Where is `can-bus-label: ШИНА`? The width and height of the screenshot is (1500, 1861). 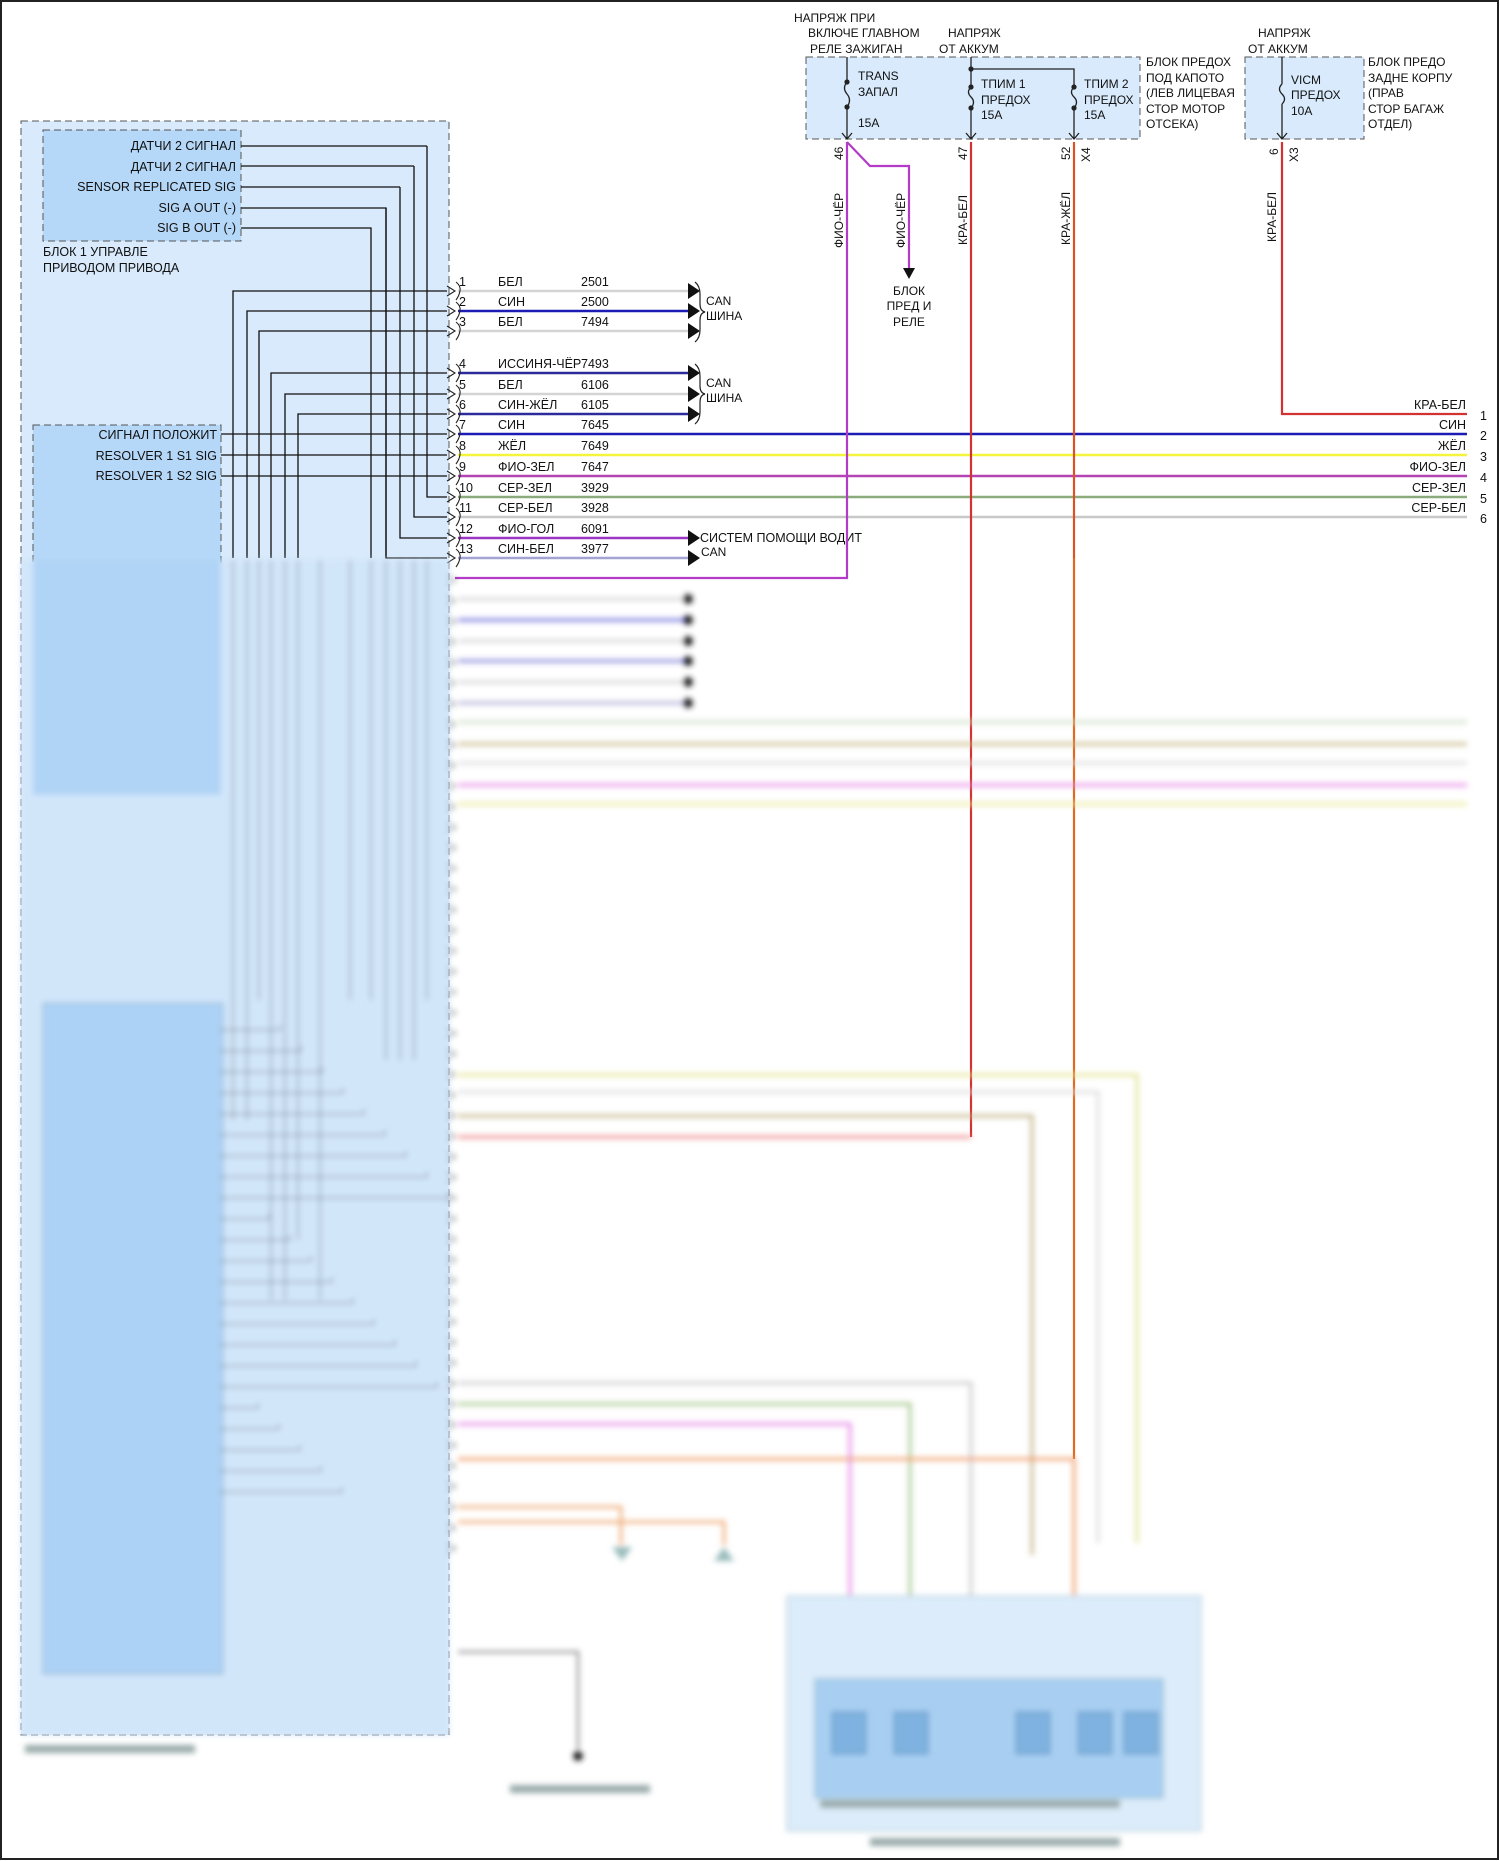 can-bus-label: ШИНА is located at coordinates (724, 398).